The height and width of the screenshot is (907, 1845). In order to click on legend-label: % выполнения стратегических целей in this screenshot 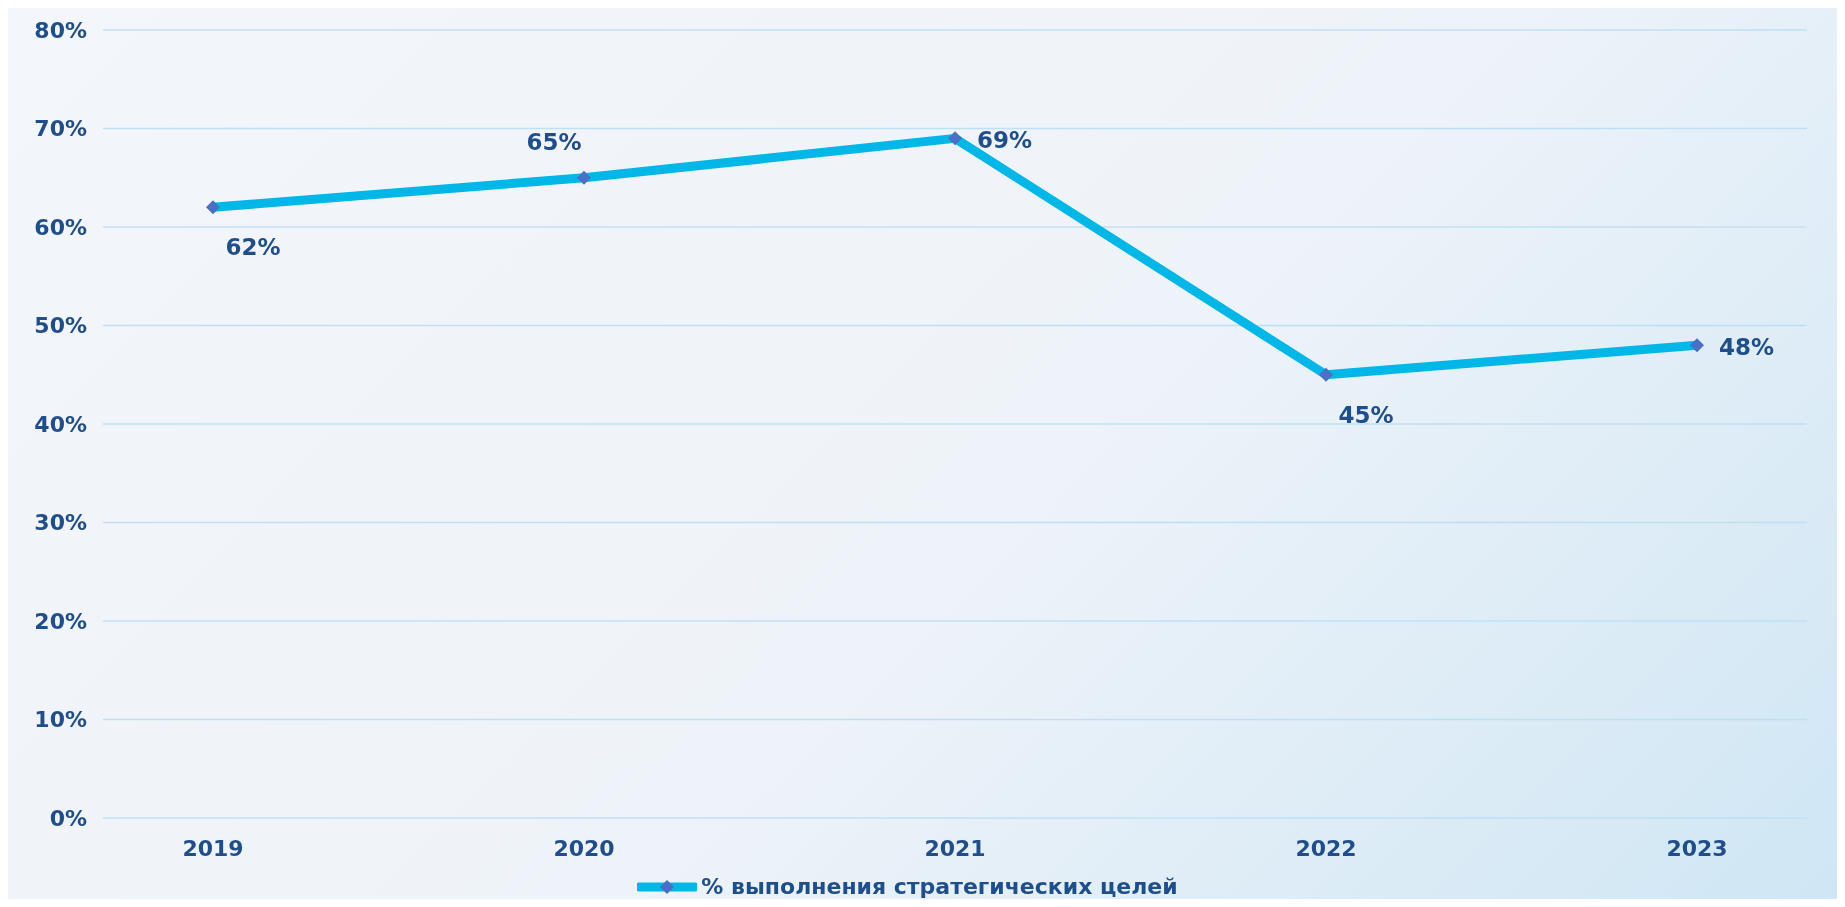, I will do `click(939, 886)`.